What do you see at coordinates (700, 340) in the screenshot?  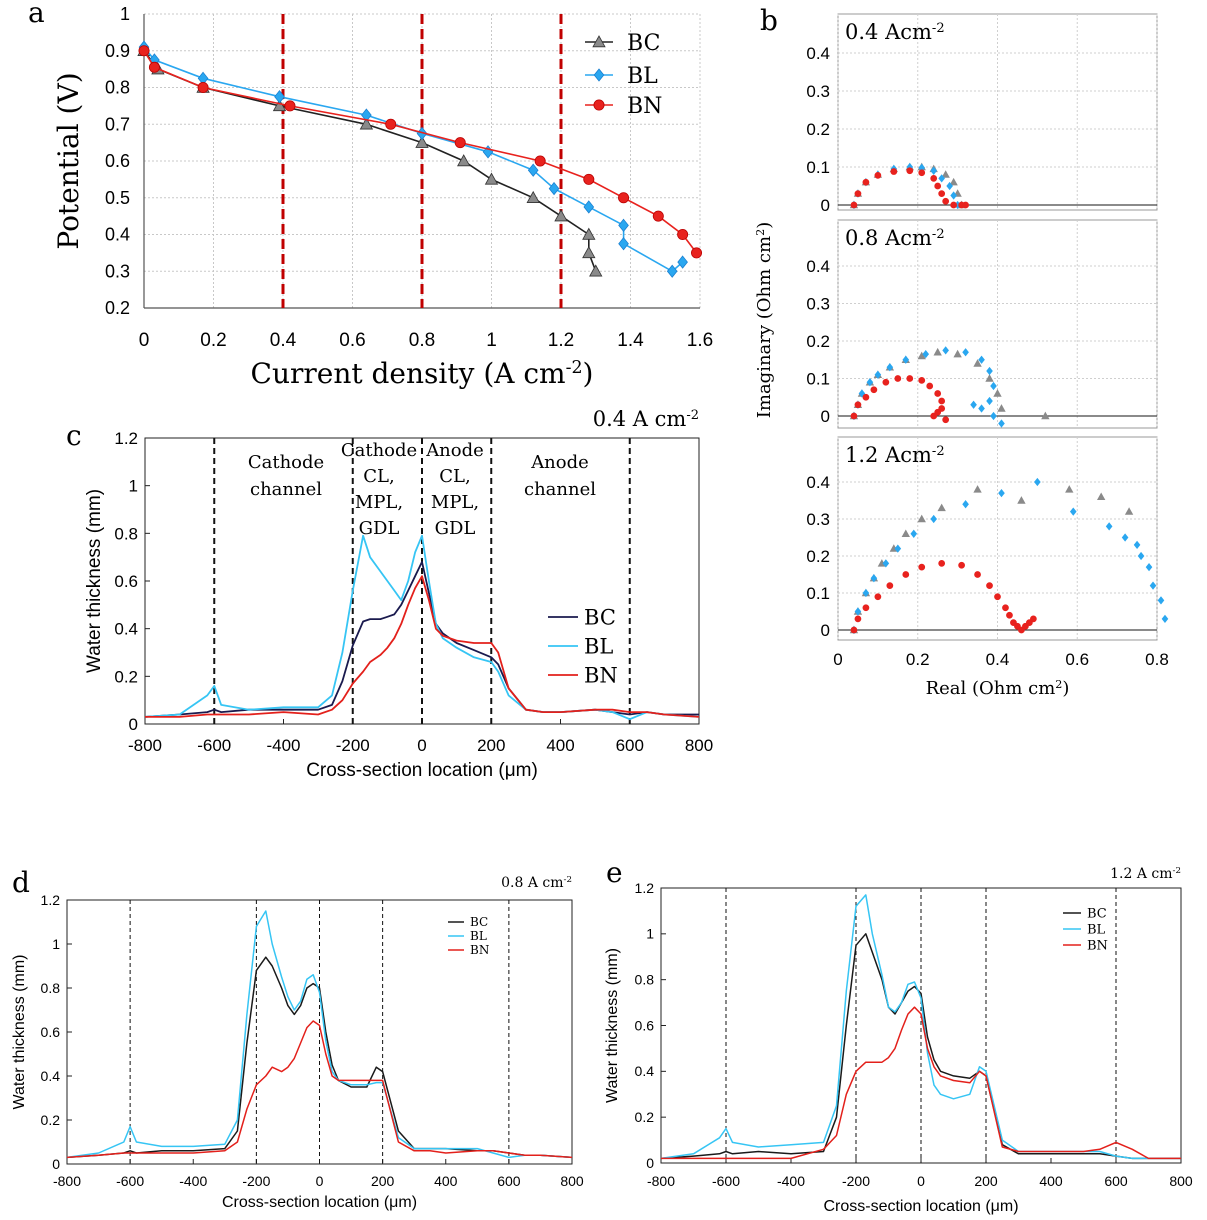 I see `x-tick-label: 1.6` at bounding box center [700, 340].